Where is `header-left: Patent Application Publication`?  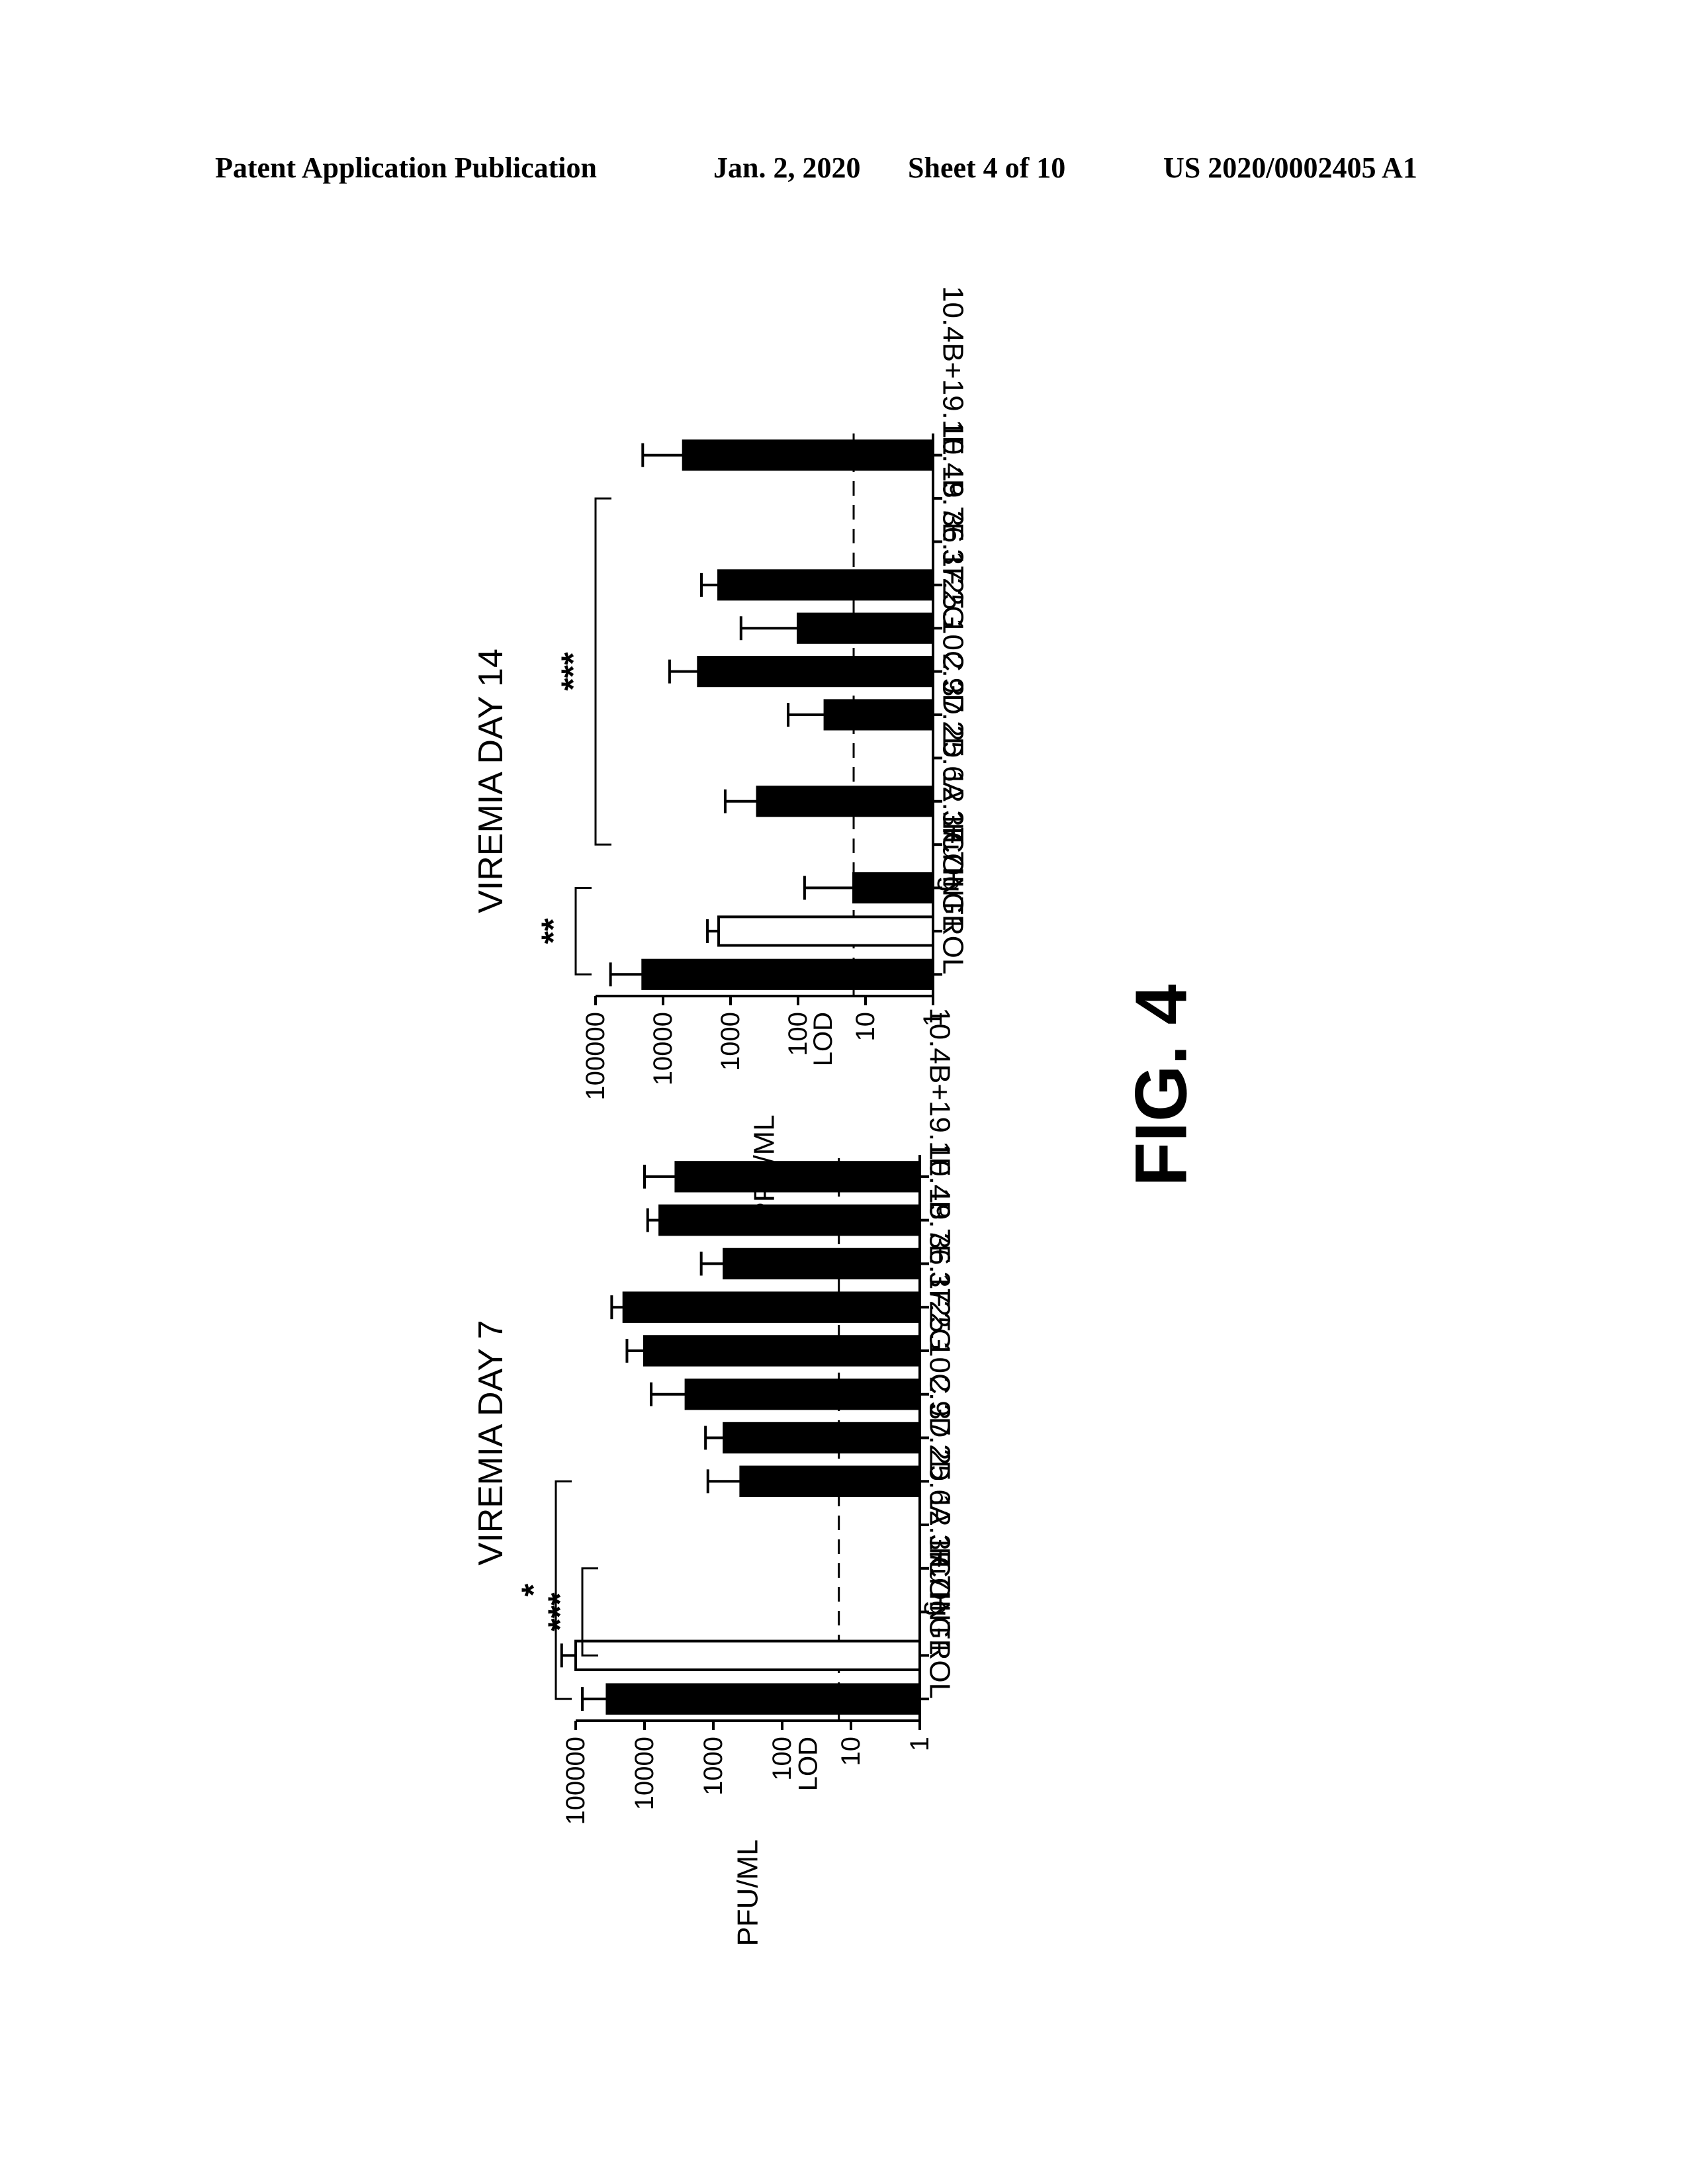 header-left: Patent Application Publication is located at coordinates (406, 168).